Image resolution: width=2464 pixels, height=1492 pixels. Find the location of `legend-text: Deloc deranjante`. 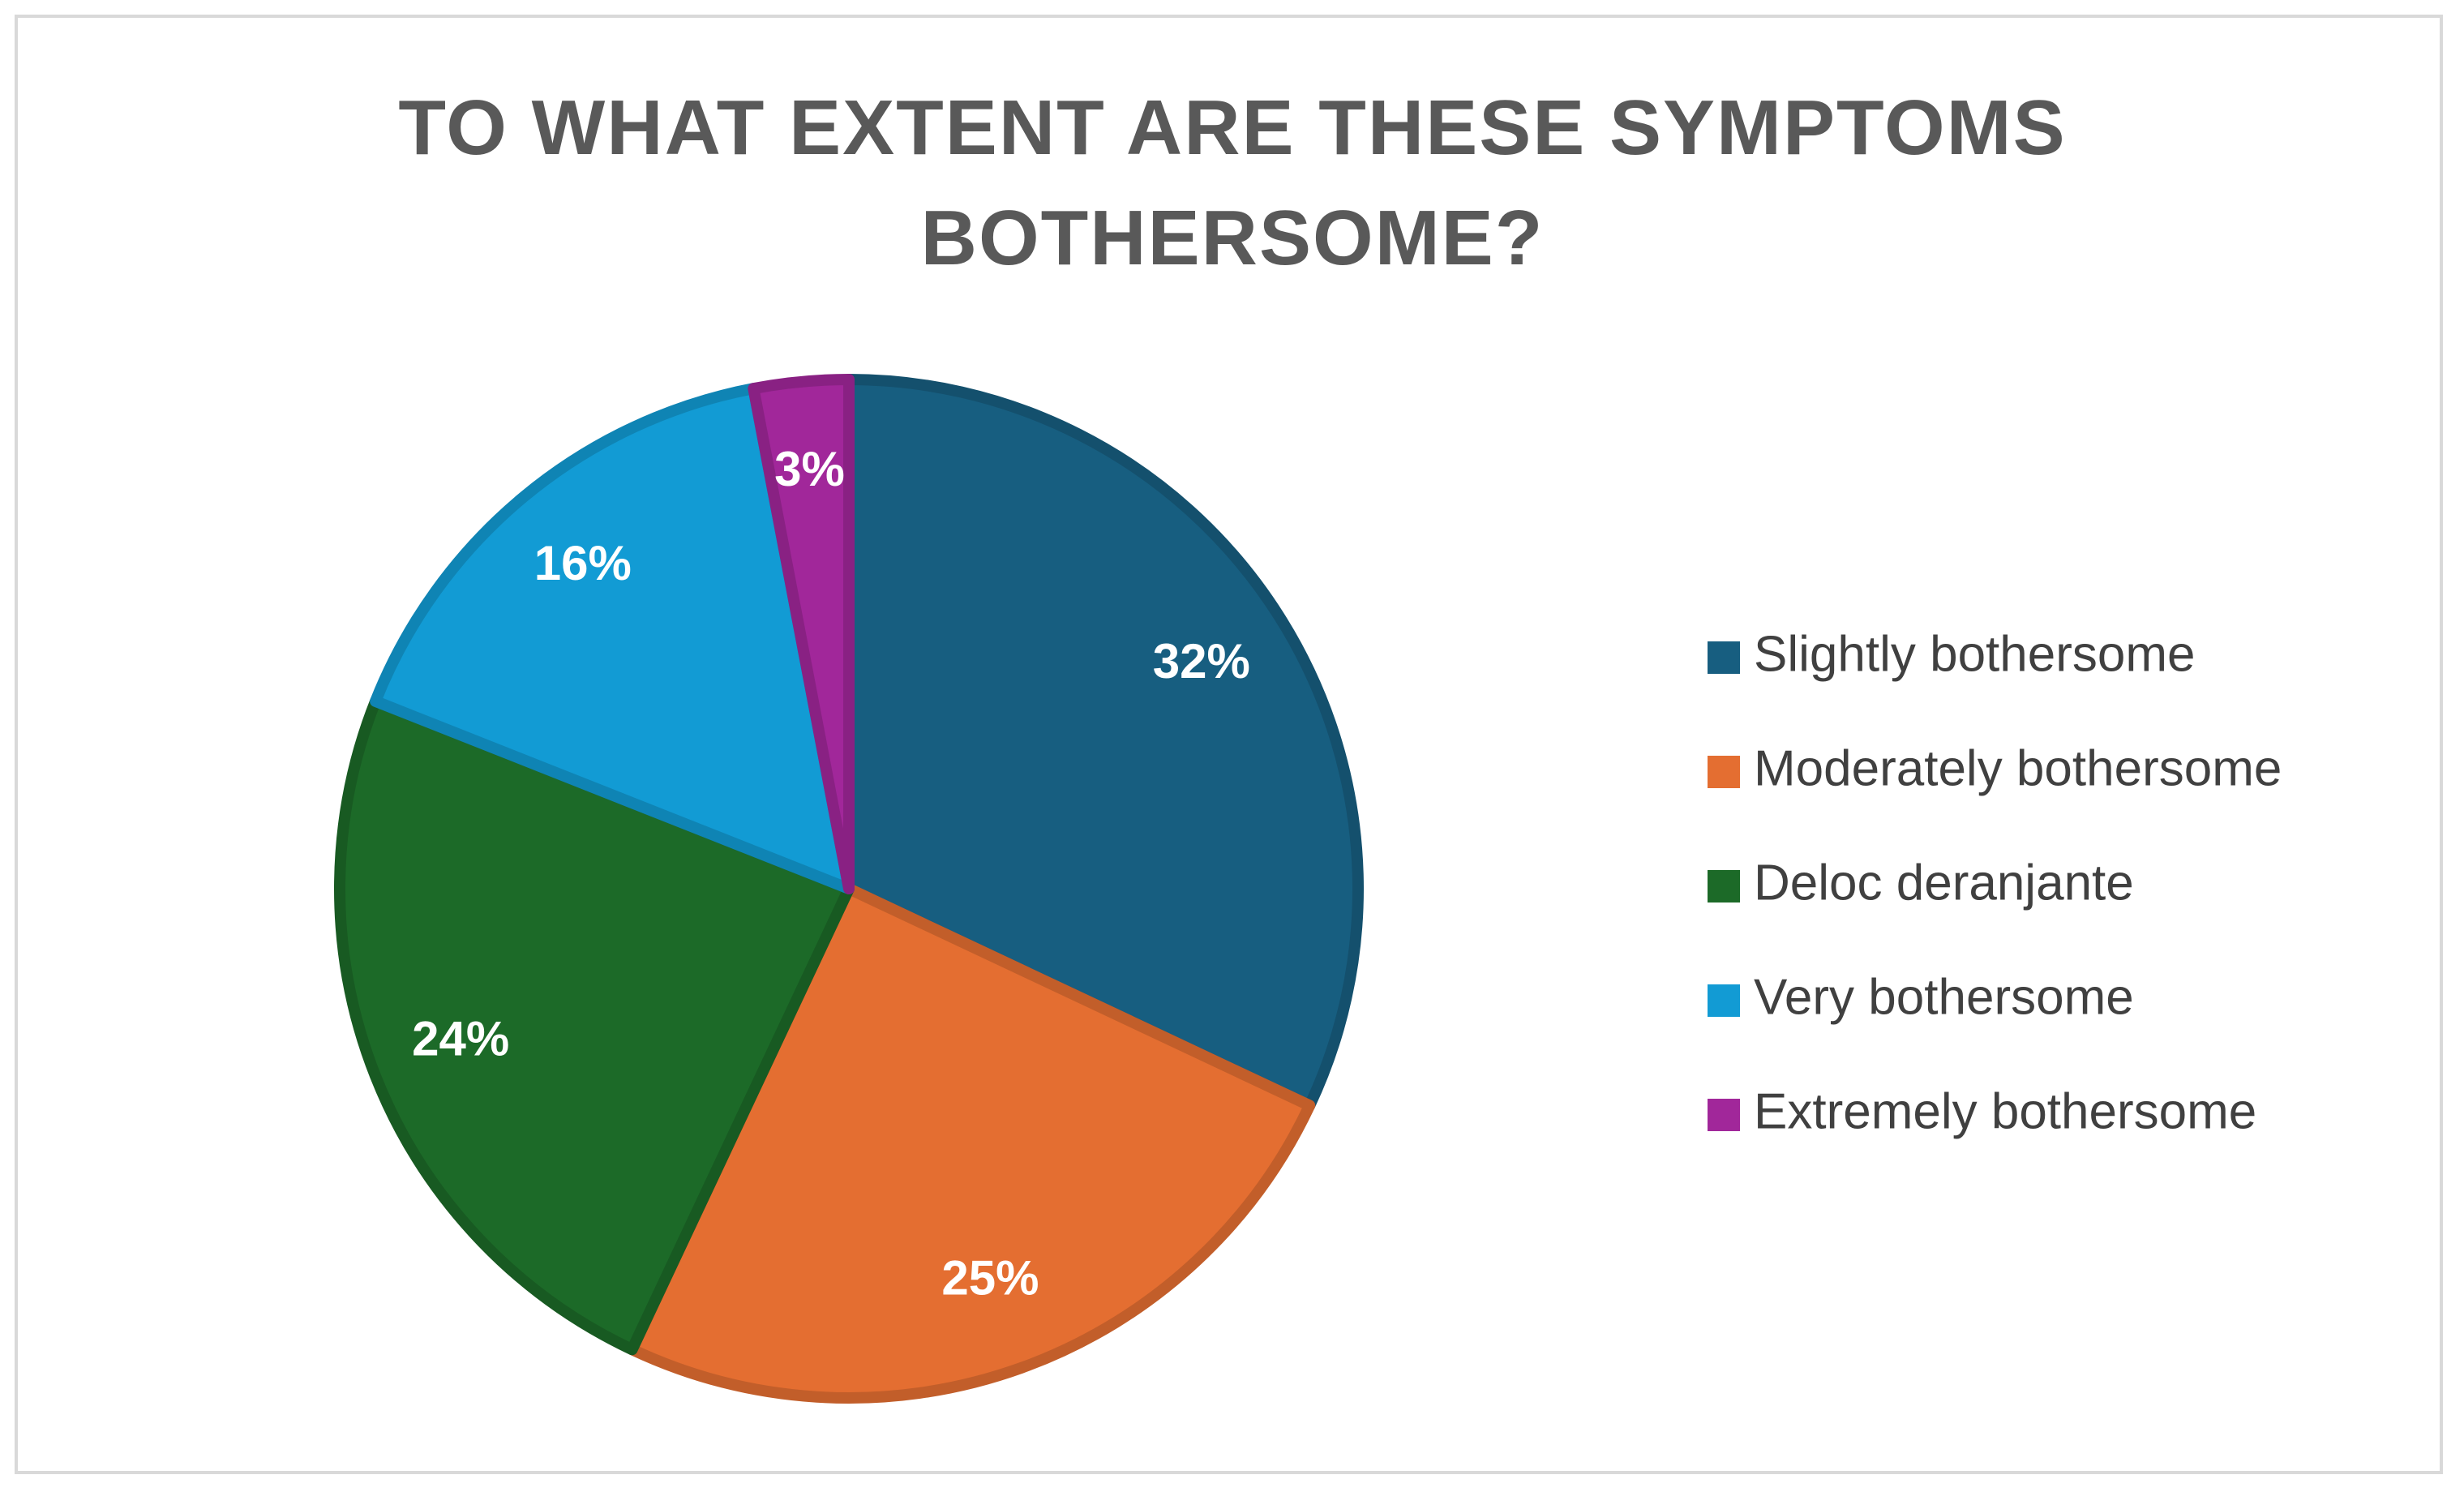

legend-text: Deloc deranjante is located at coordinates (1944, 883).